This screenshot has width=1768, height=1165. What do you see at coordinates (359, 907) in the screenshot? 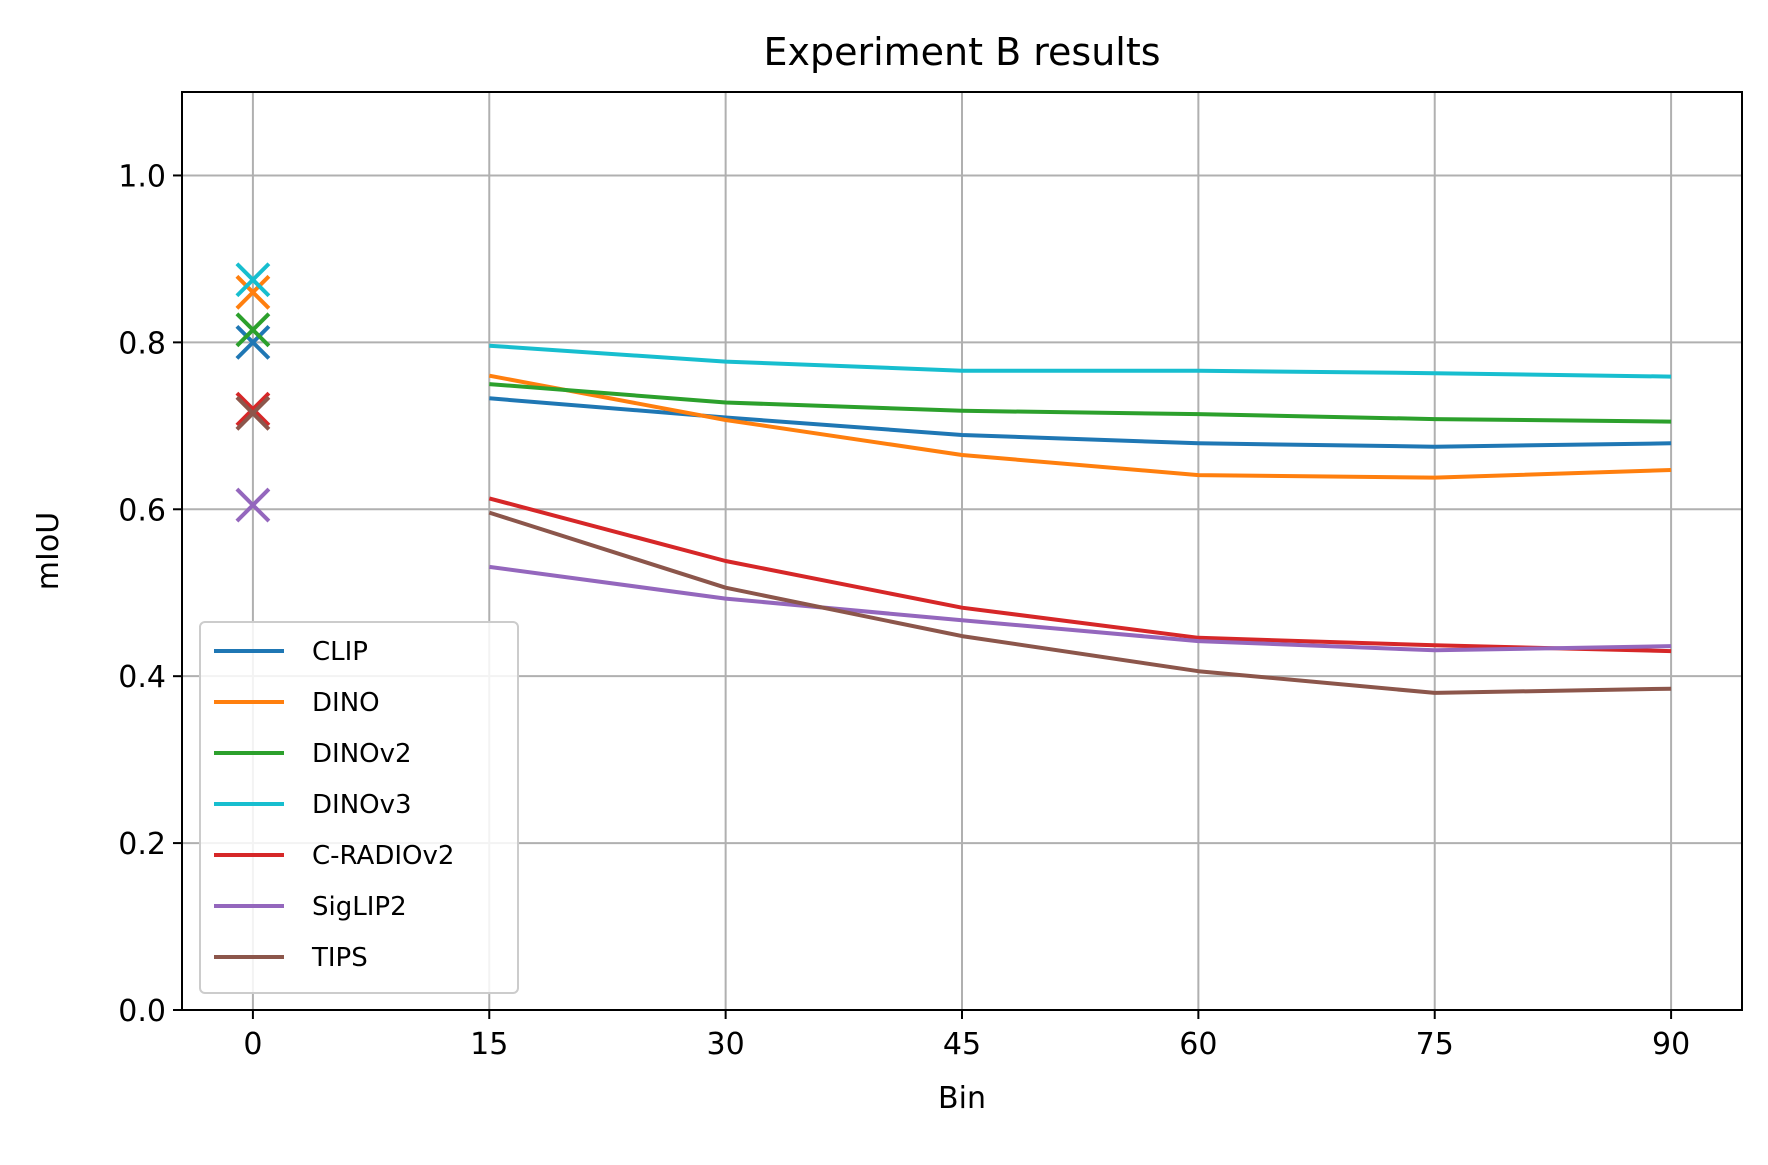
I see `legend-label: SigLIP2` at bounding box center [359, 907].